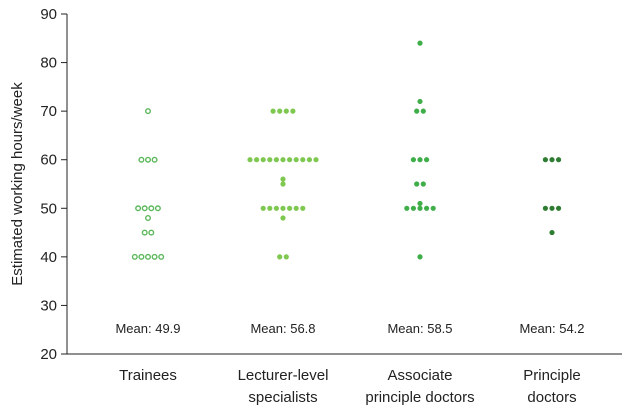 The height and width of the screenshot is (409, 635). What do you see at coordinates (48, 354) in the screenshot?
I see `y-tick-label: 20` at bounding box center [48, 354].